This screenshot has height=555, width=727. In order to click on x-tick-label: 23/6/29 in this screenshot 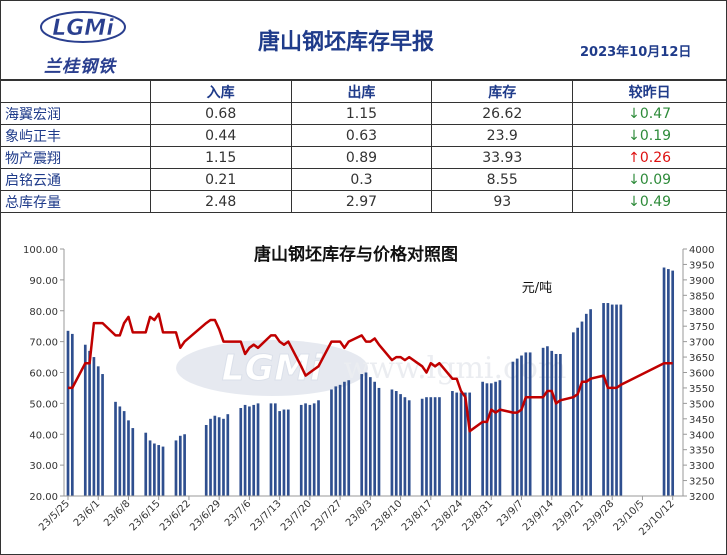, I will do `click(205, 515)`.